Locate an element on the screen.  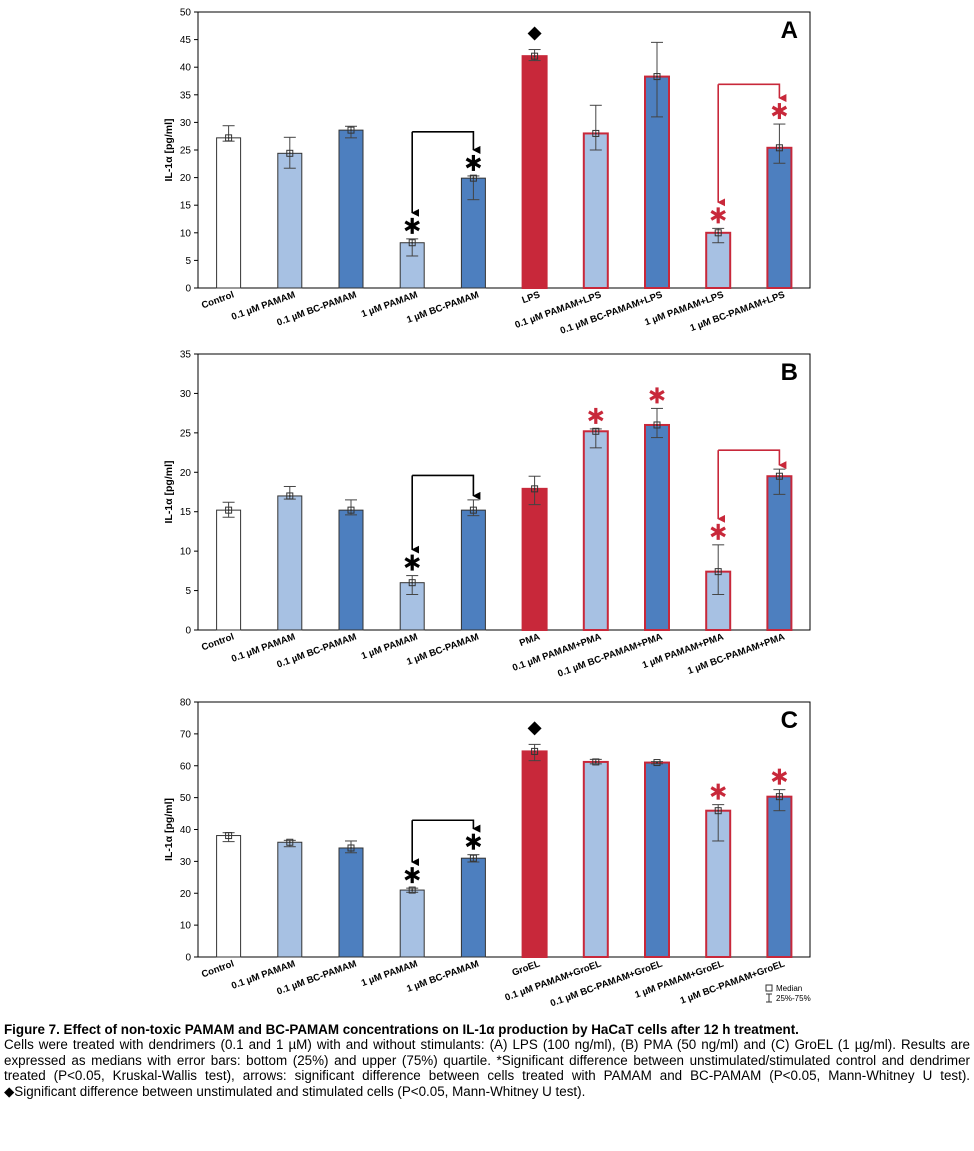
x-tick-label: 0.1 µM BC-PAMAM+GroEL is located at coordinates (606, 983).